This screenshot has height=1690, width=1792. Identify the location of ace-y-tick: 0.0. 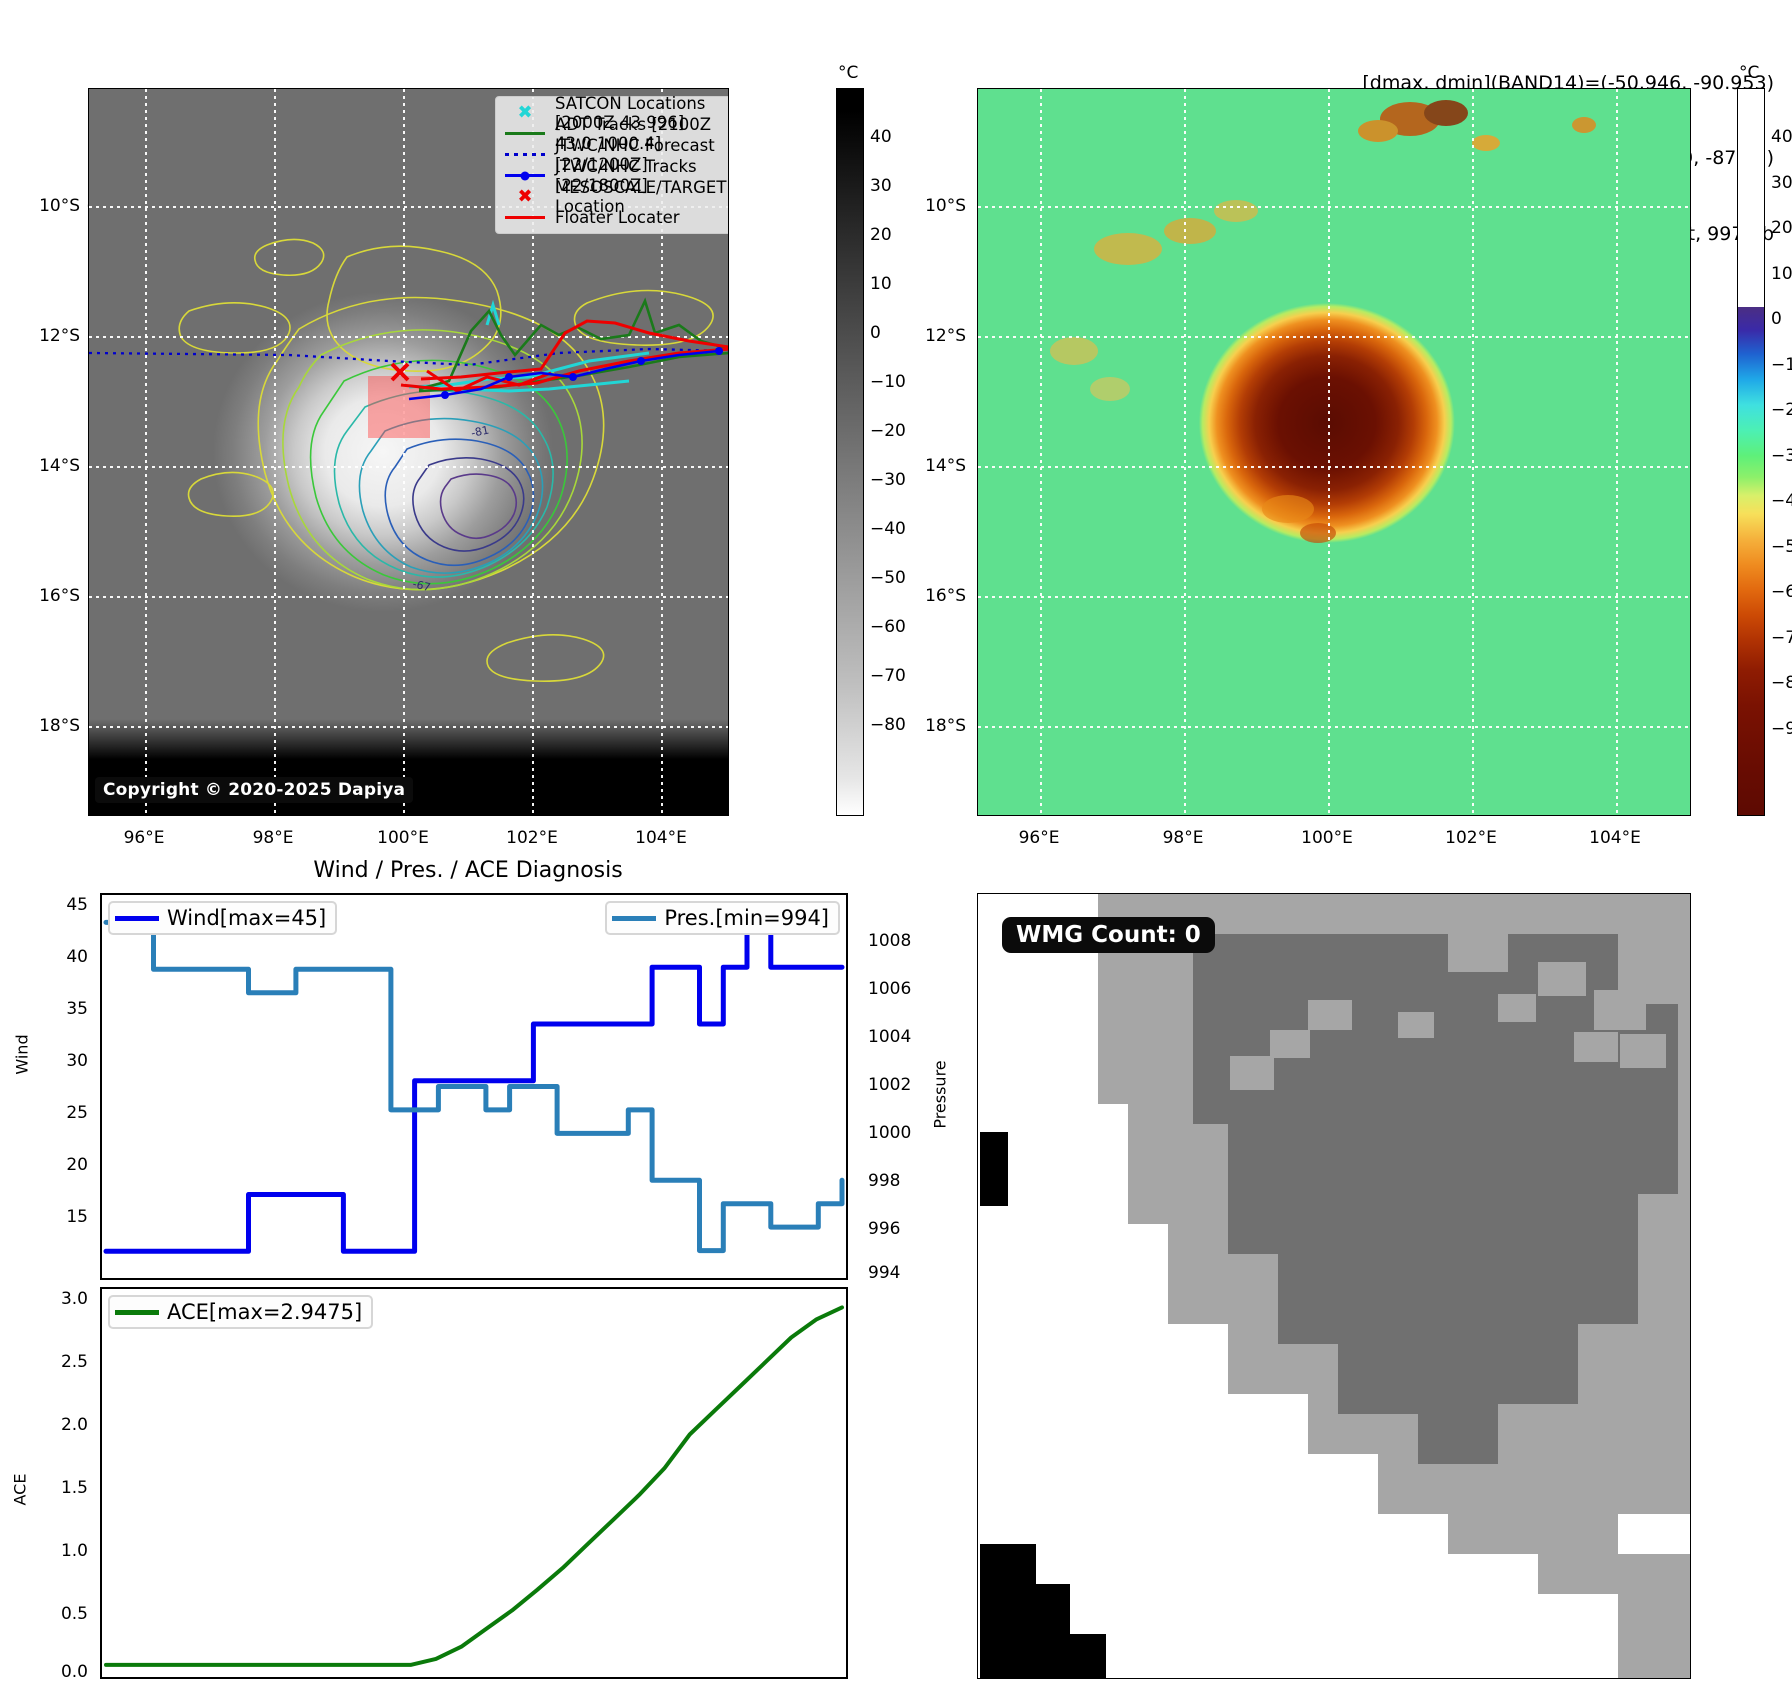
(74, 1672).